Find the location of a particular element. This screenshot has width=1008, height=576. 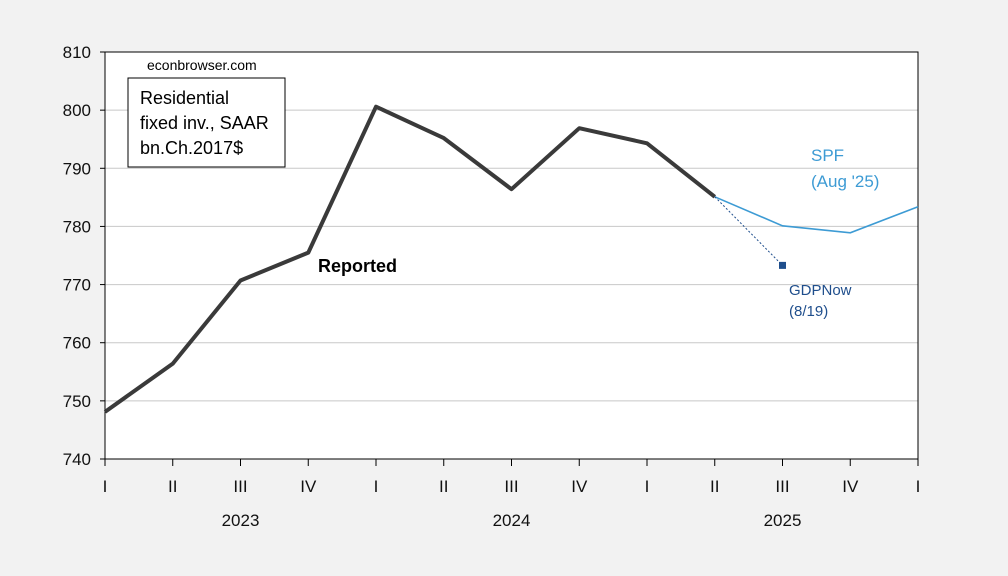

y-tick-label: 790 is located at coordinates (77, 168).